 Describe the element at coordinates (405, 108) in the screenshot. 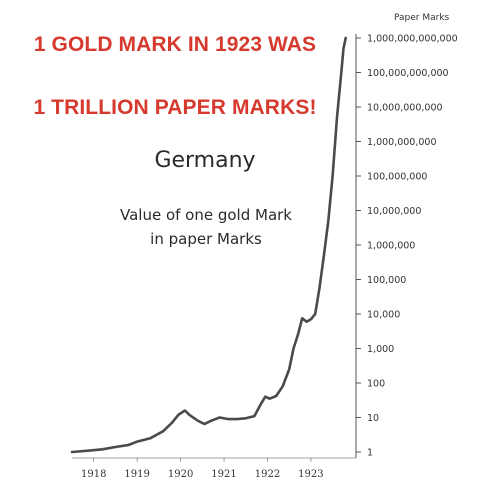

I see `y-tick-label: 10,000,000,000` at that location.